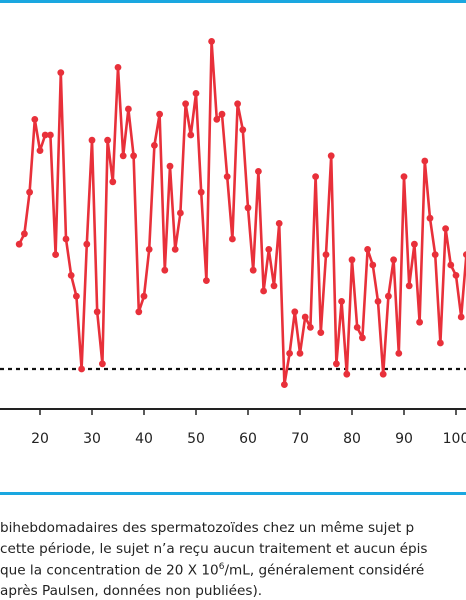  Describe the element at coordinates (324, 570) in the screenshot. I see `caption-line-3-end: /mL, généralement considéré` at that location.